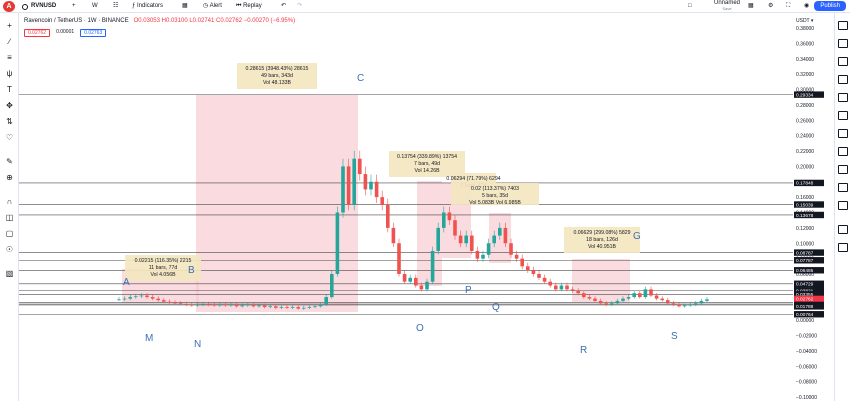  What do you see at coordinates (9, 233) in the screenshot?
I see `lock-icon: ▢` at bounding box center [9, 233].